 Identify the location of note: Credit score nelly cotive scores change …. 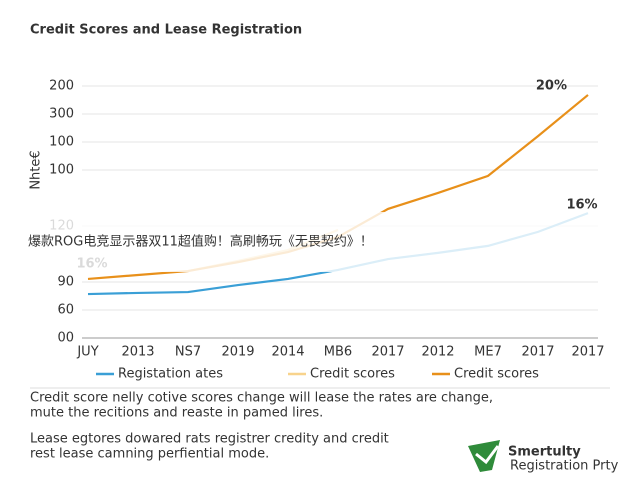
(261, 398).